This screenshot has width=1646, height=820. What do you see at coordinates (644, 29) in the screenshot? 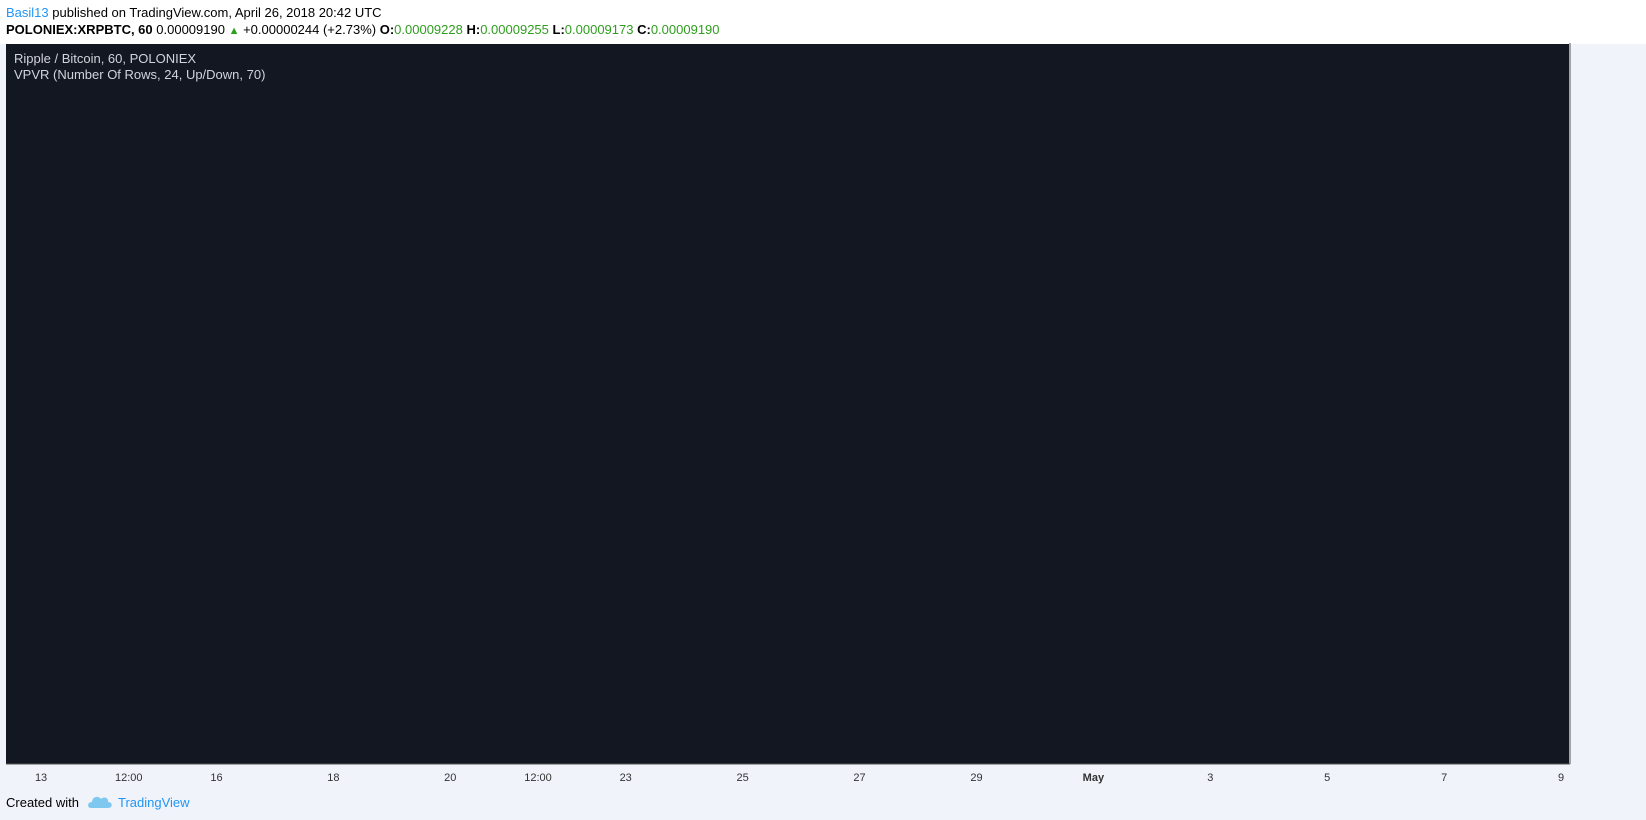
I see `close-label: C:` at bounding box center [644, 29].